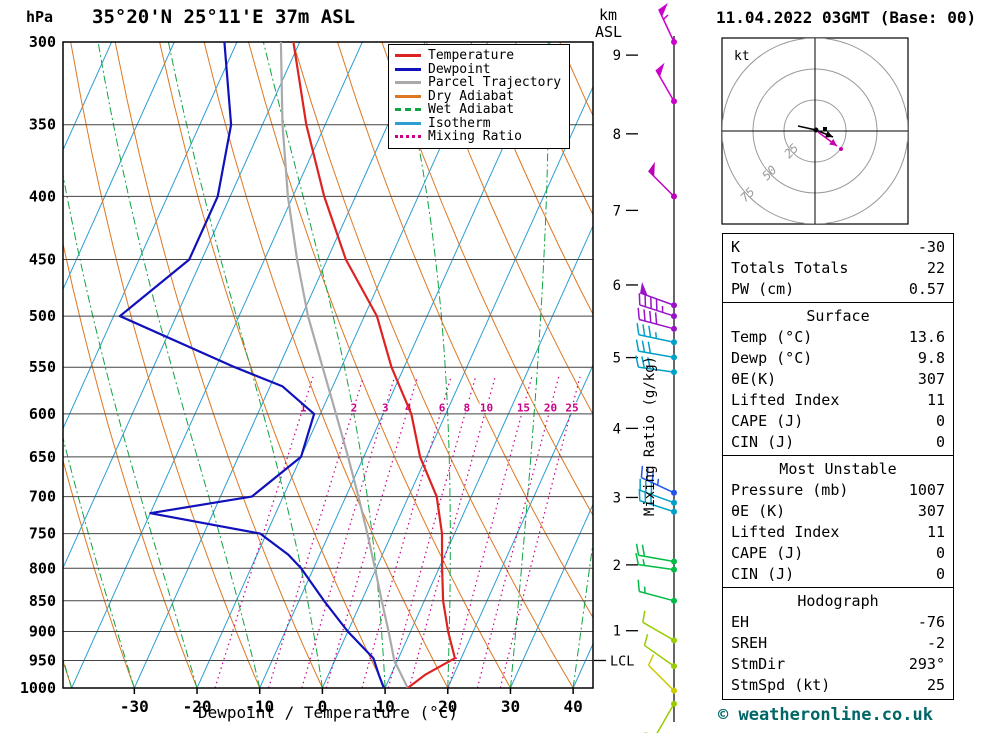  What do you see at coordinates (478, 69) in the screenshot?
I see `legend-item: Dewpoint` at bounding box center [478, 69].